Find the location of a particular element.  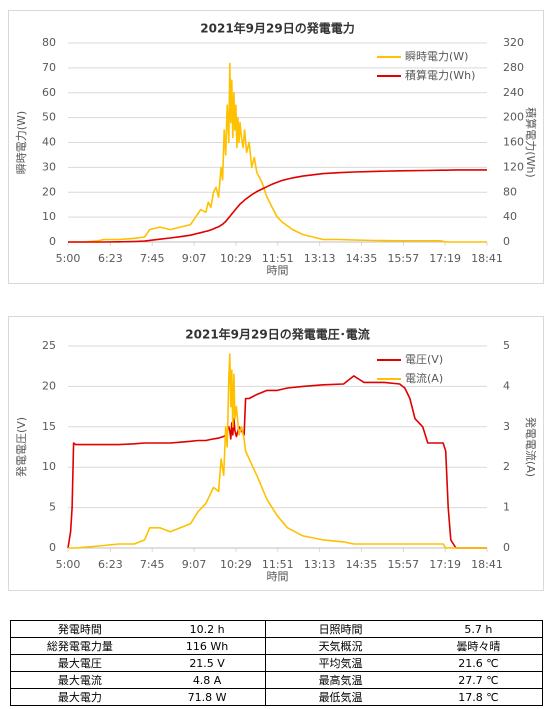

table-value: 4.8 A is located at coordinates (207, 680).